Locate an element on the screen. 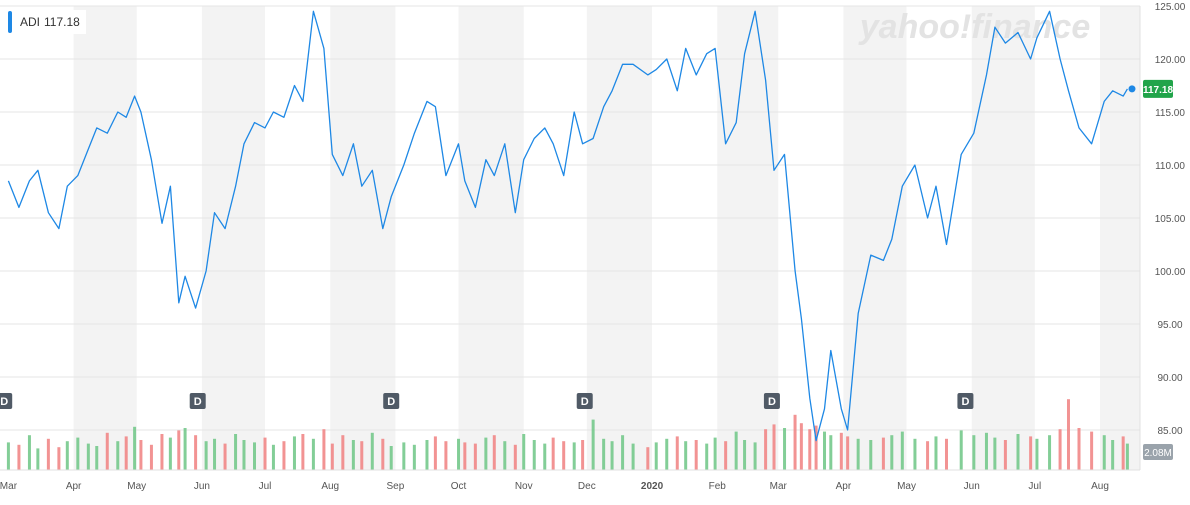 Image resolution: width=1190 pixels, height=505 pixels. volume-badge-label: 2.08M is located at coordinates (1158, 453).